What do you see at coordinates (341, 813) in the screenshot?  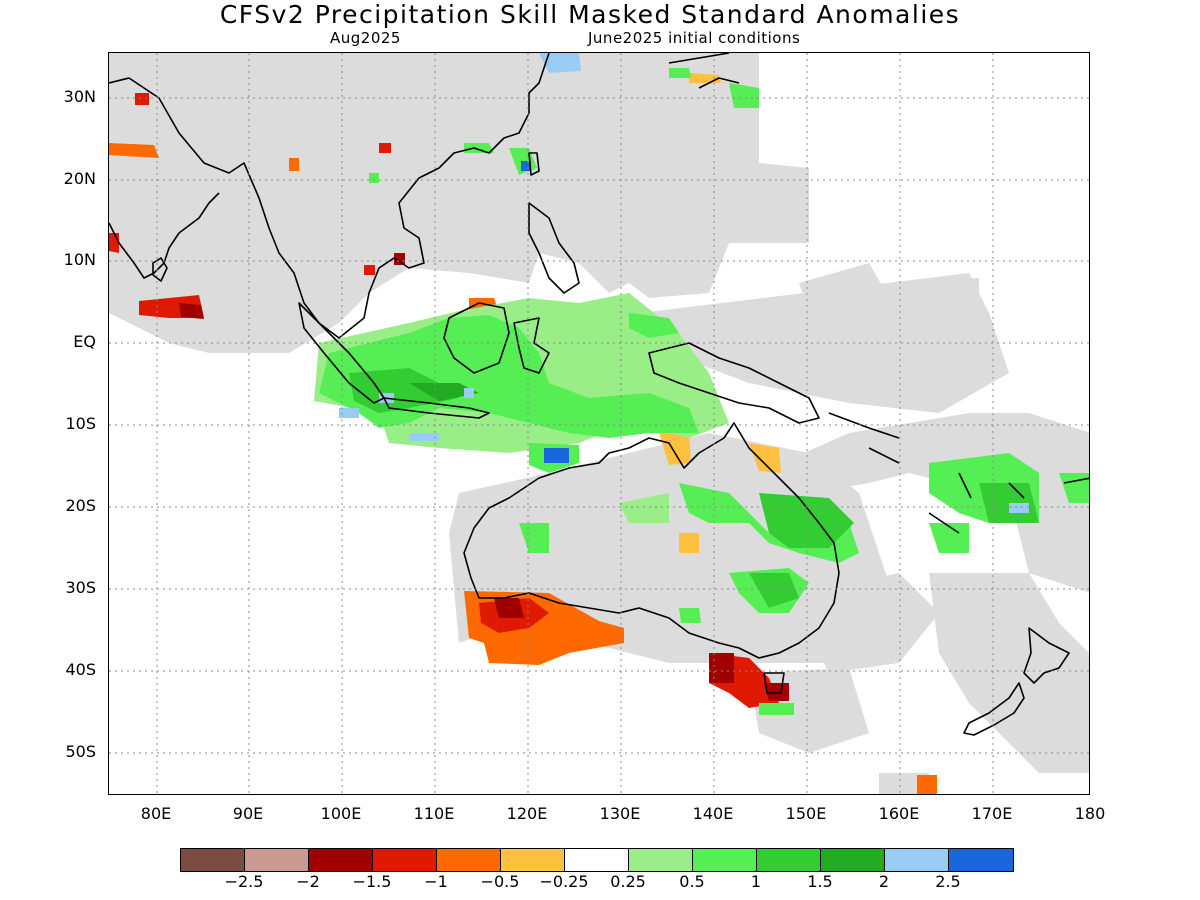 I see `lon-label-100e: 100E` at bounding box center [341, 813].